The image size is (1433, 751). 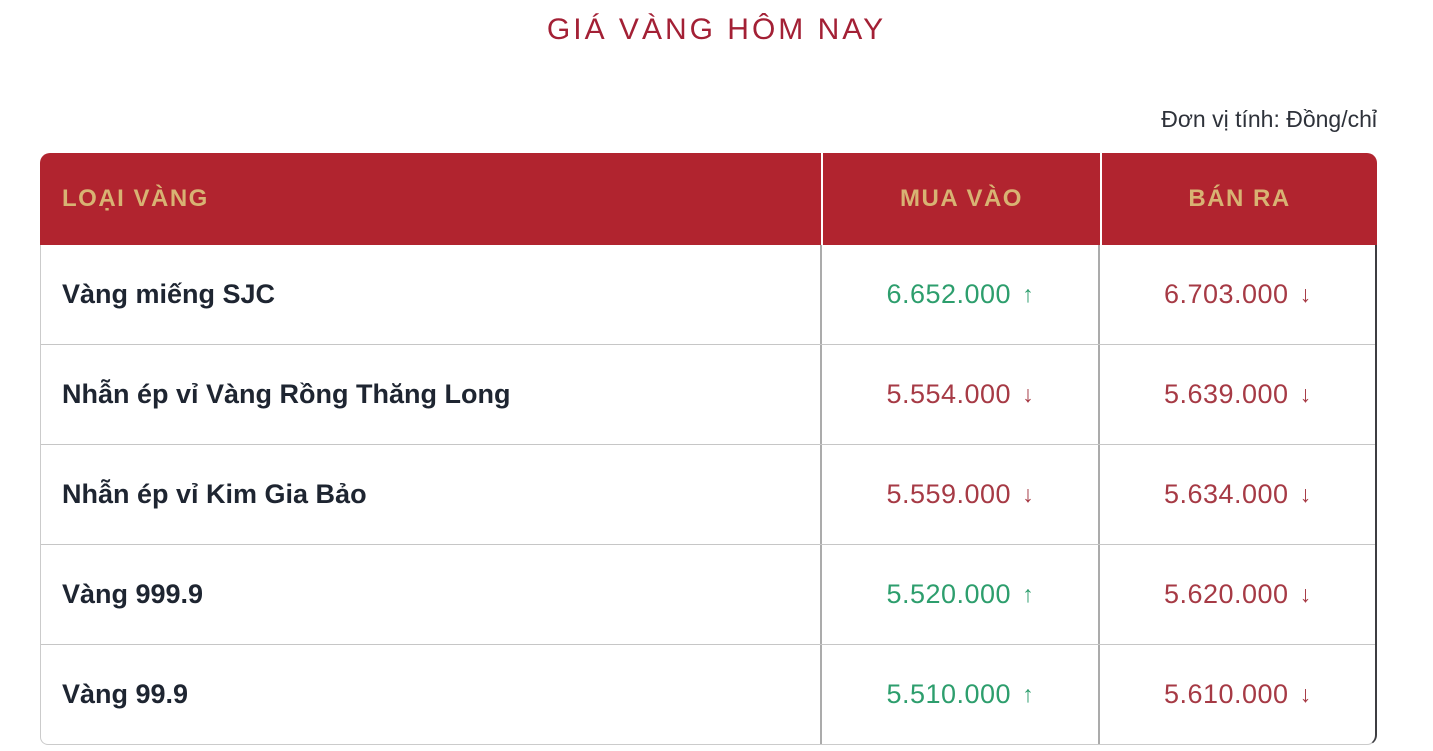 What do you see at coordinates (949, 594) in the screenshot?
I see `price-value: 5.520.000` at bounding box center [949, 594].